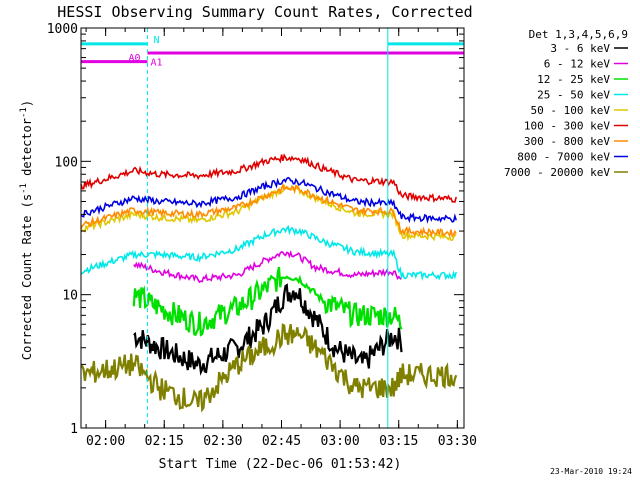  What do you see at coordinates (222, 441) in the screenshot?
I see `x-tick-label: 02:30` at bounding box center [222, 441].